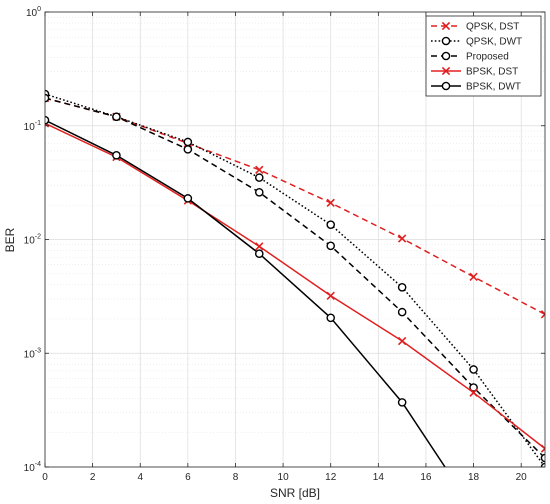 The height and width of the screenshot is (504, 550). Describe the element at coordinates (426, 477) in the screenshot. I see `x-tick-label: 16` at that location.